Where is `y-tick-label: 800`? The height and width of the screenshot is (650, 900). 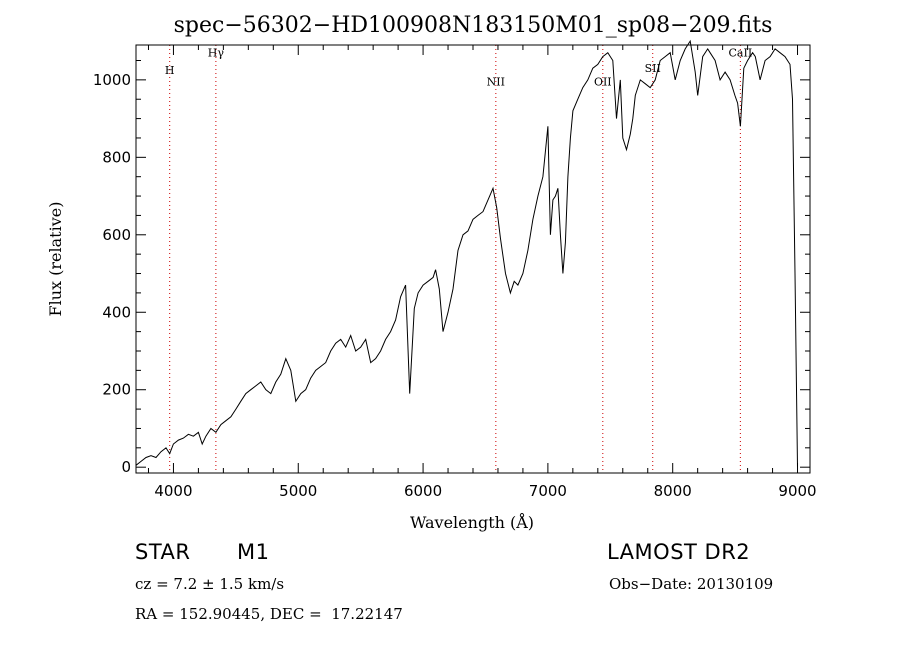
y-tick-label: 800 is located at coordinates (116, 157).